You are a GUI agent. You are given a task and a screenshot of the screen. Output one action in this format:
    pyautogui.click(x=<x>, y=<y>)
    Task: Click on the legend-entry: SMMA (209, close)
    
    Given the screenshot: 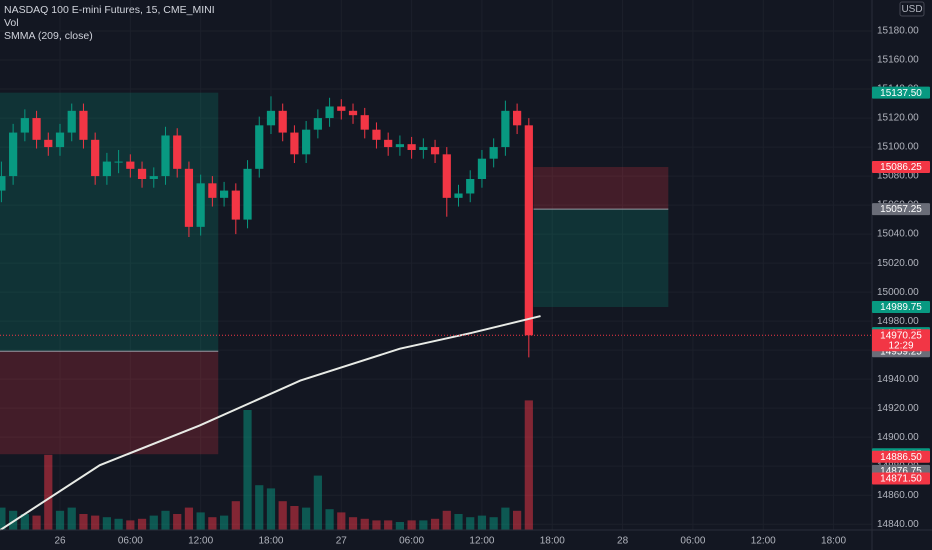 What is the action you would take?
    pyautogui.click(x=48, y=36)
    